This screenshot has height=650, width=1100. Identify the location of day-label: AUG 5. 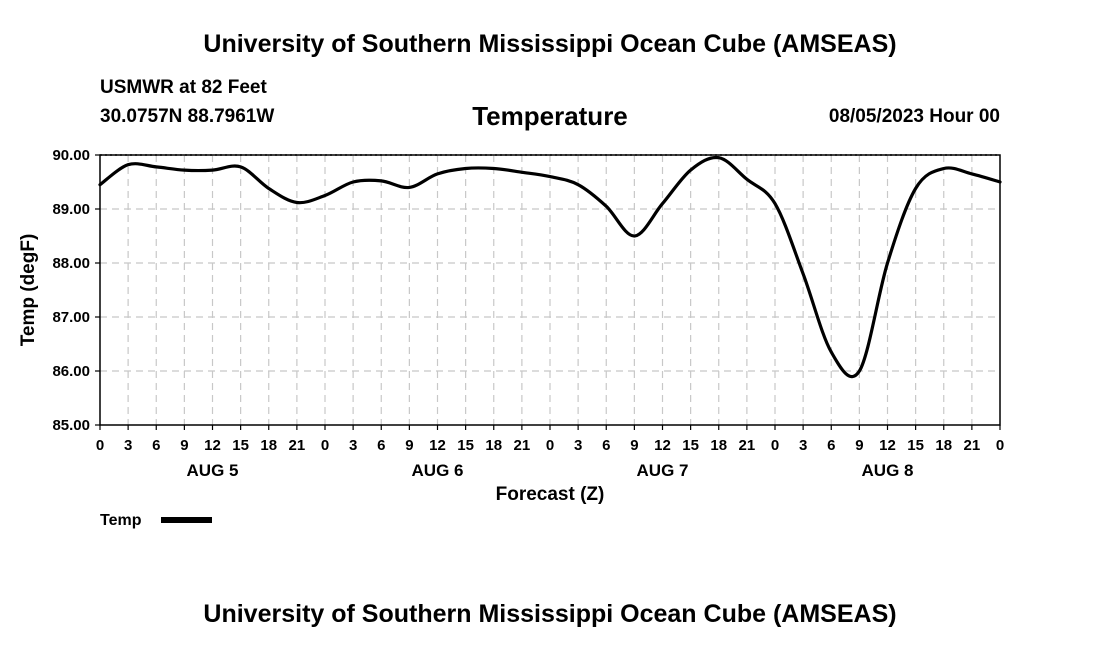
(213, 470).